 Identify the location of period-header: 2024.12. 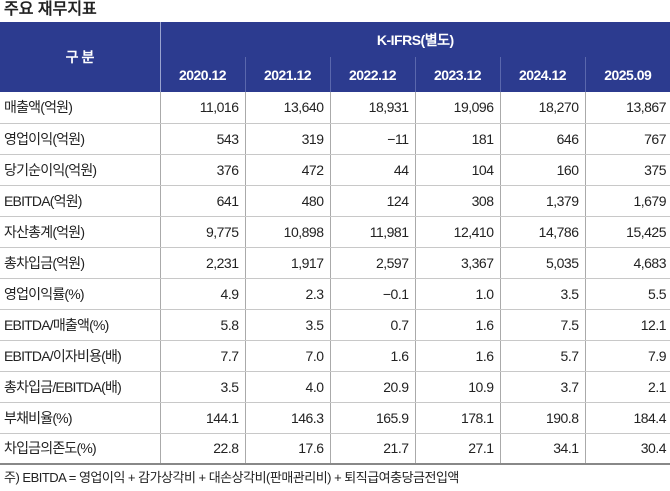
(543, 74).